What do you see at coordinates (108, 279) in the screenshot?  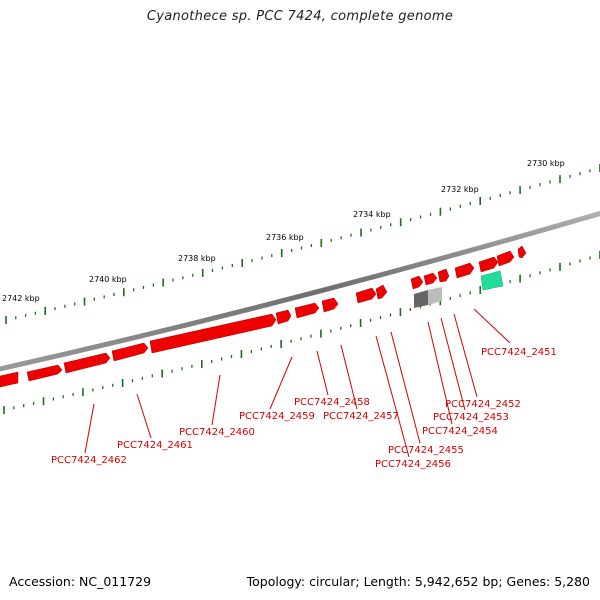 I see `scale-label-2740: 2740 kbp` at bounding box center [108, 279].